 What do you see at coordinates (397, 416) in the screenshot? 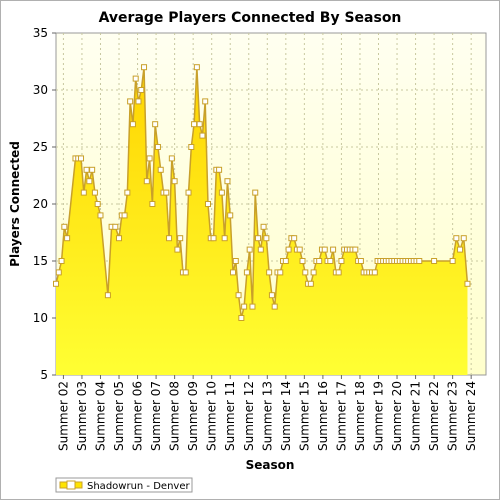
I see `x-tick-label: Summer 20` at bounding box center [397, 416].